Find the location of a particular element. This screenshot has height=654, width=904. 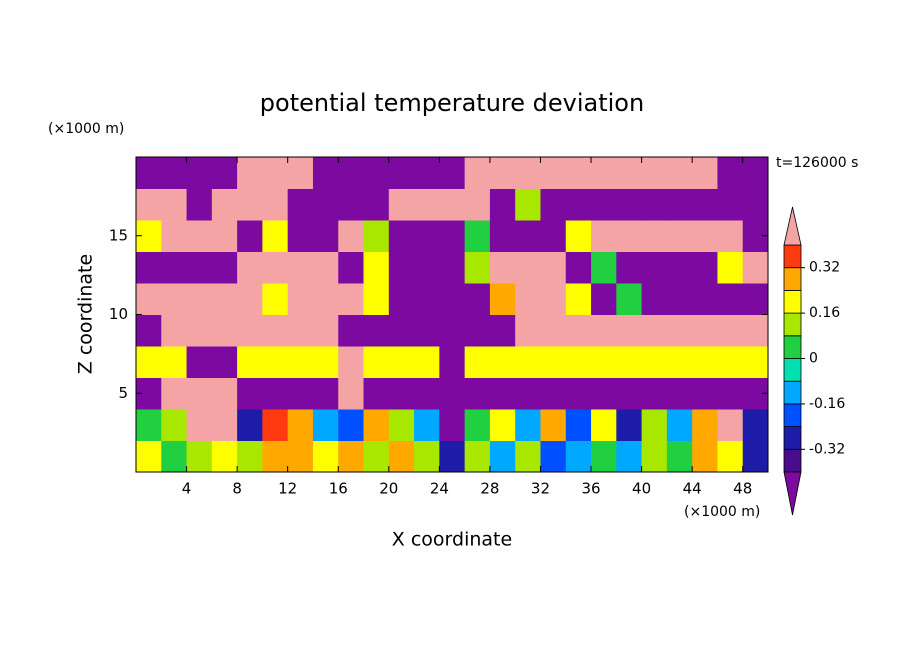

time-annotation: t=126000 s is located at coordinates (817, 163).